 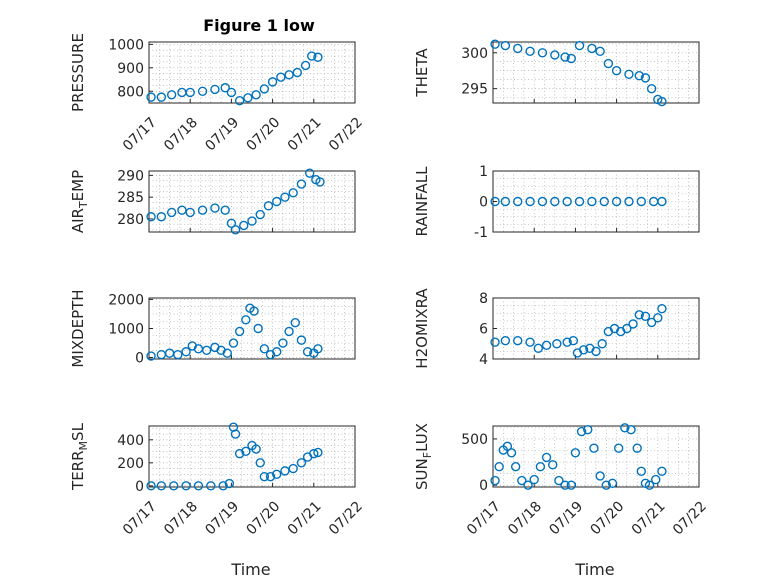 What do you see at coordinates (556, 73) in the screenshot?
I see `subplot-theta: 295 300 THETA` at bounding box center [556, 73].